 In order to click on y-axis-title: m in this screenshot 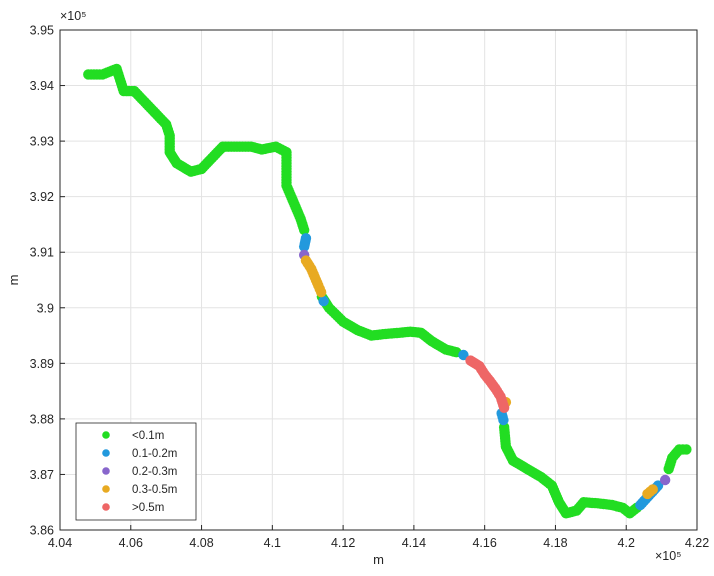, I will do `click(13, 280)`.